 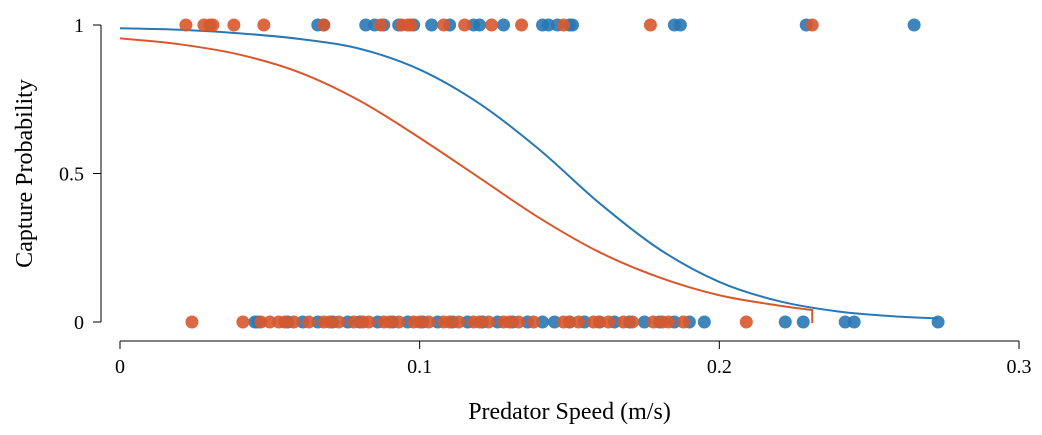 I want to click on x-tick-label: 0.2, so click(x=719, y=367).